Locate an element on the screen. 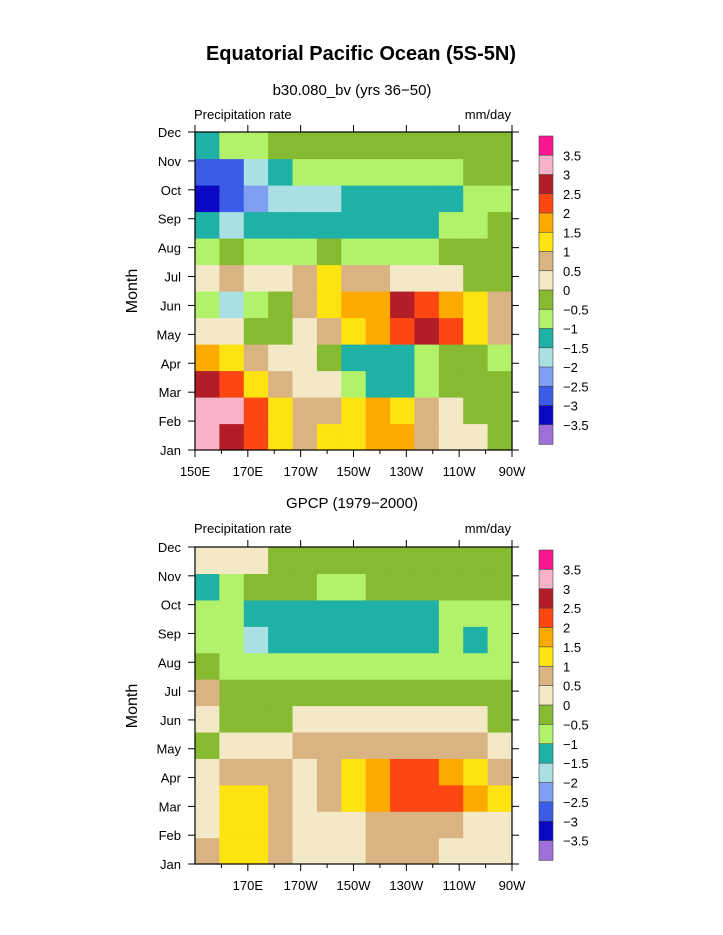  panel-model-colorbar-label: 0.5 is located at coordinates (572, 271).